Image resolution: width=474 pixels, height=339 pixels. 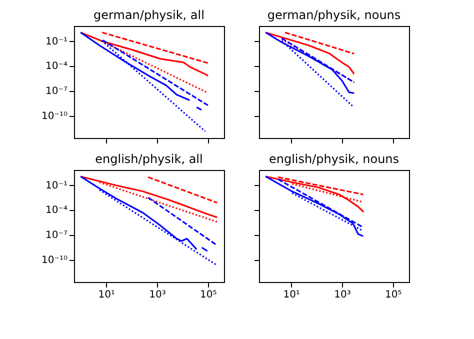 What do you see at coordinates (149, 159) in the screenshot?
I see `chart-title: english/physik, all` at bounding box center [149, 159].